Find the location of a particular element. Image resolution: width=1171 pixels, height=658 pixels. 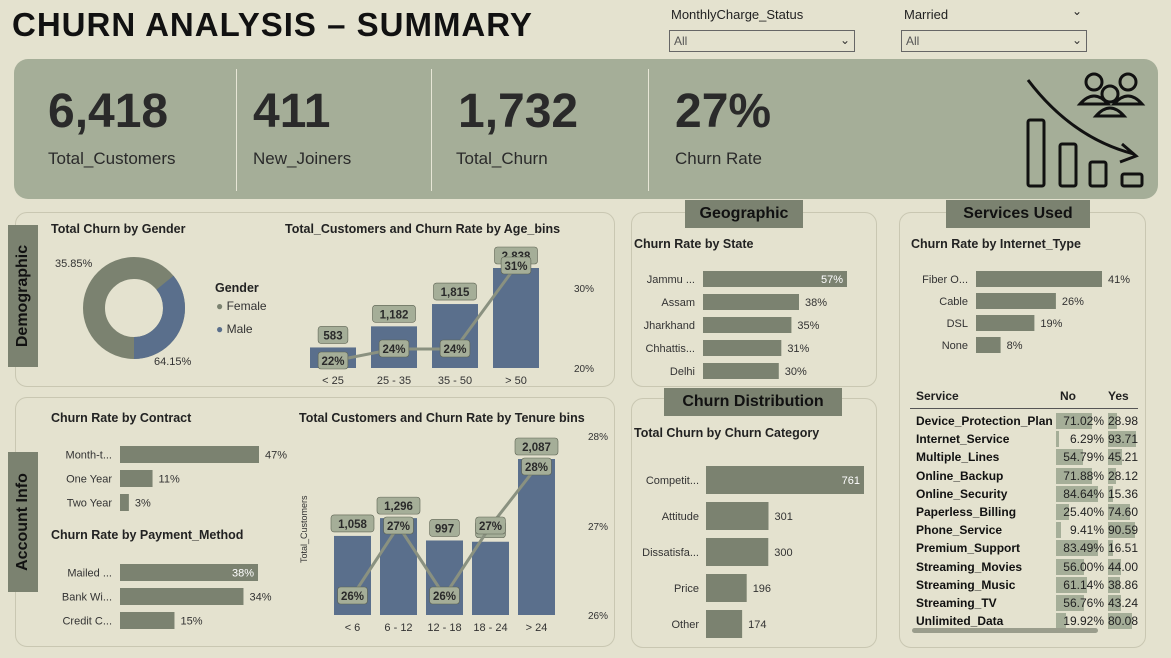

no-cell: 71.88% is located at coordinates (1081, 475).